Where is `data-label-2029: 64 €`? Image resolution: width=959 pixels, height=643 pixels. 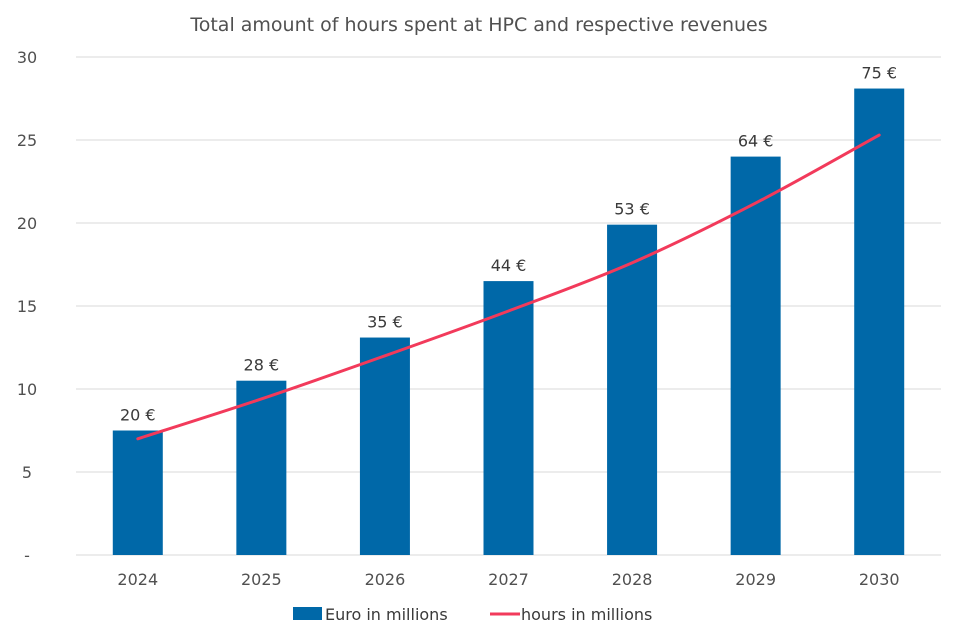 data-label-2029: 64 € is located at coordinates (756, 141).